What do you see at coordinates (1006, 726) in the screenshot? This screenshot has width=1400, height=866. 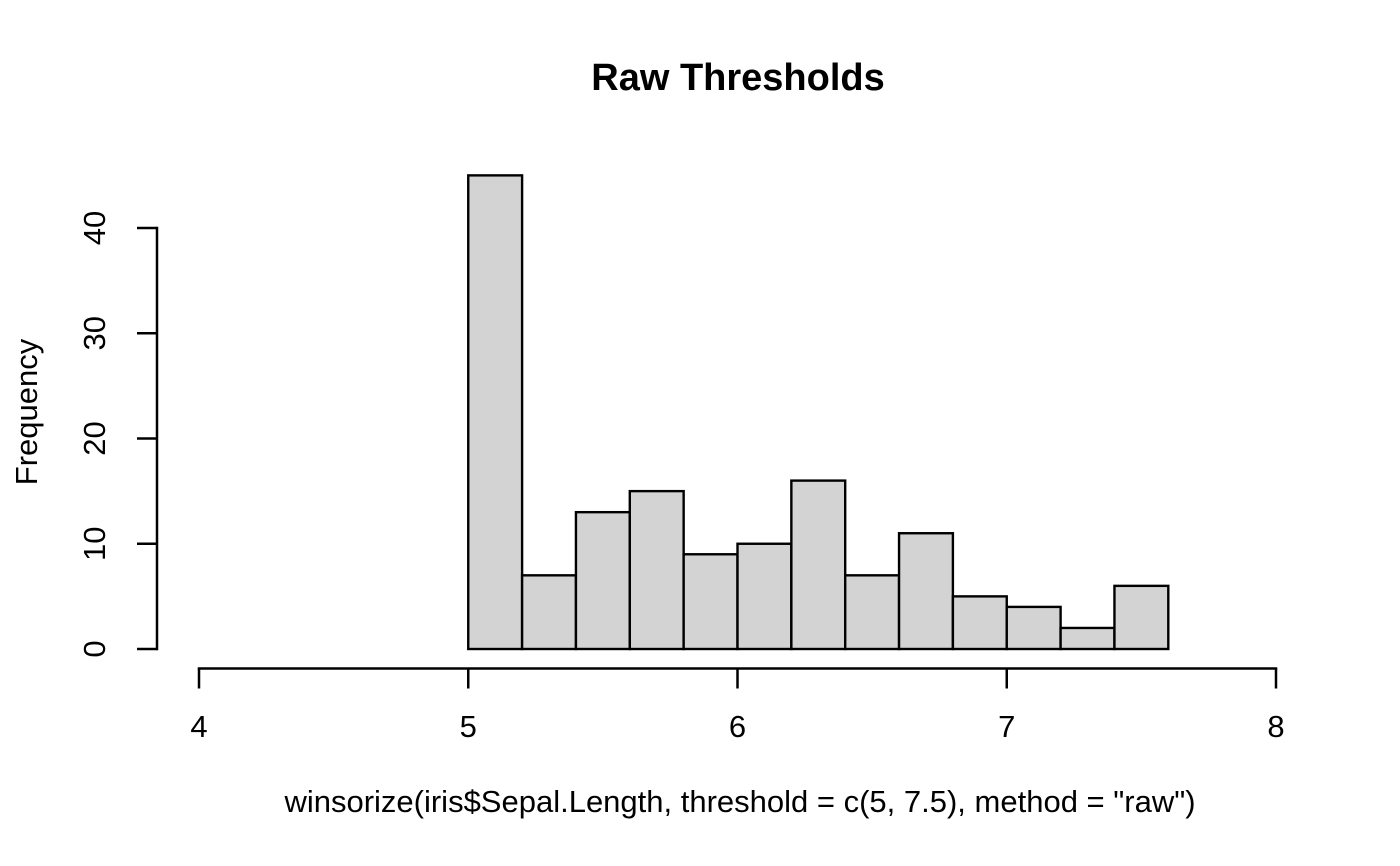 I see `x-tick-label: 7` at bounding box center [1006, 726].